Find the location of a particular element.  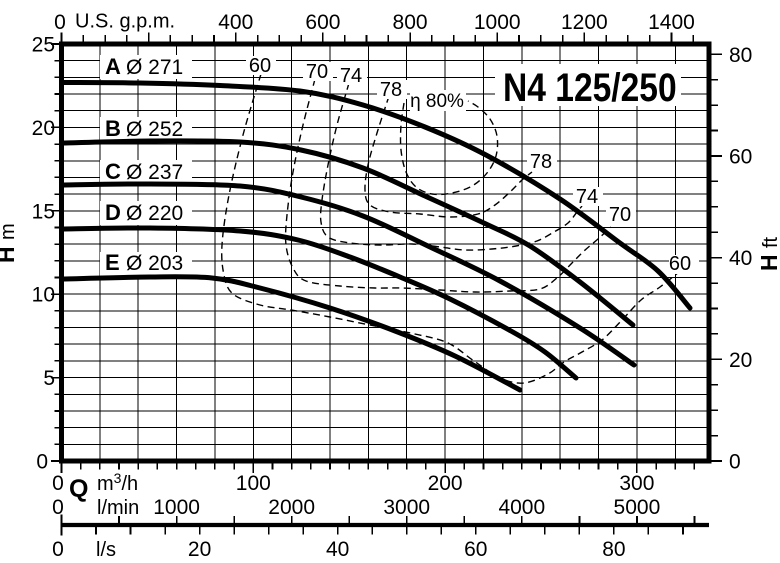

svg-text: 400 is located at coordinates (235, 22).